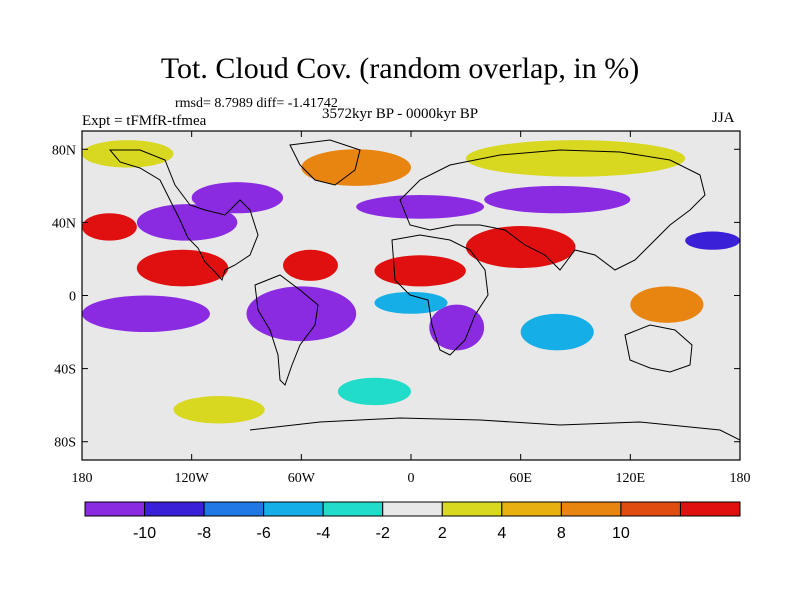 The width and height of the screenshot is (800, 600). I want to click on colorbar-label: -6, so click(264, 533).